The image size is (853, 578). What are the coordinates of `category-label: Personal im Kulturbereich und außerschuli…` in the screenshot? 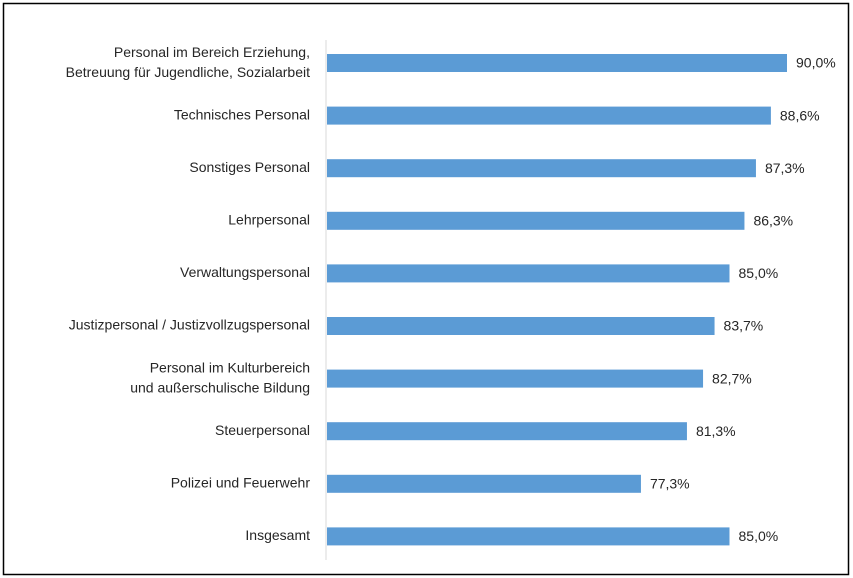 It's located at (220, 377).